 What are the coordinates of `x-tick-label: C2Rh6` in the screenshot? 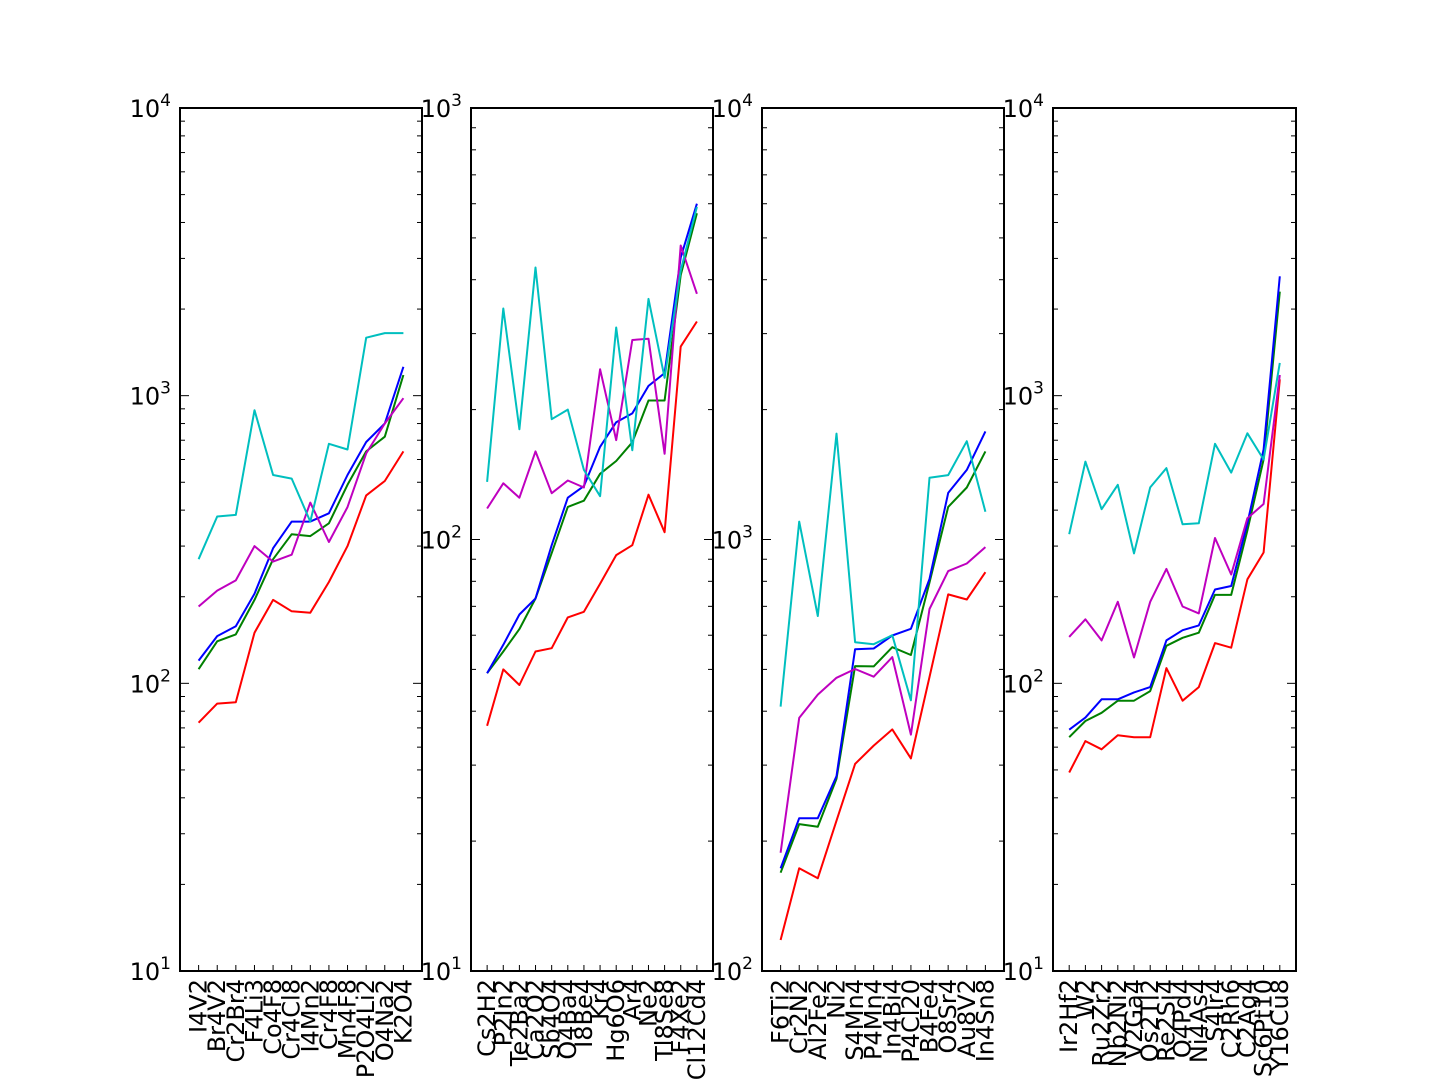 It's located at (1231, 1018).